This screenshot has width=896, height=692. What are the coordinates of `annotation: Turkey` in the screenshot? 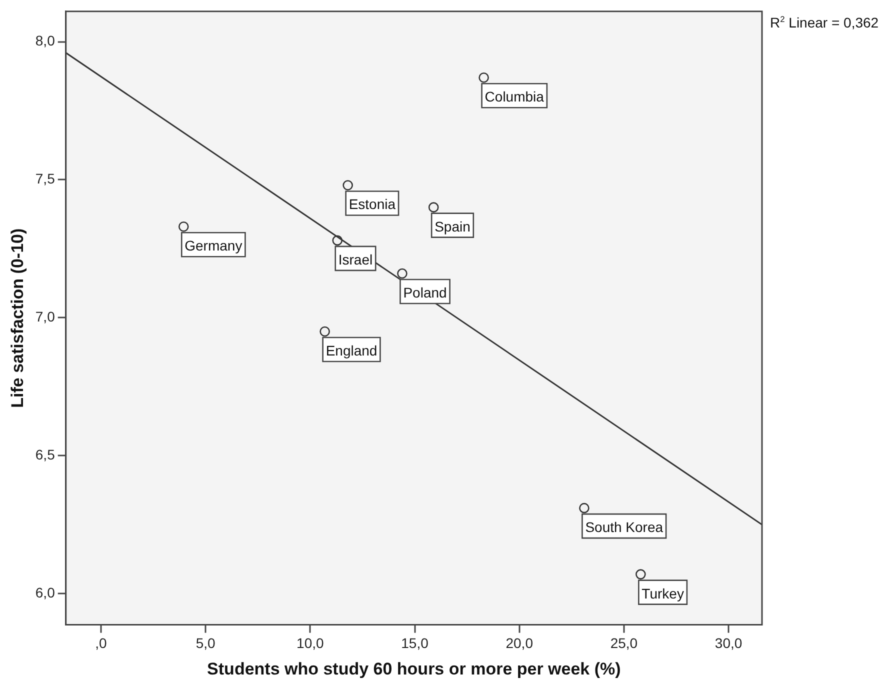 It's located at (663, 593).